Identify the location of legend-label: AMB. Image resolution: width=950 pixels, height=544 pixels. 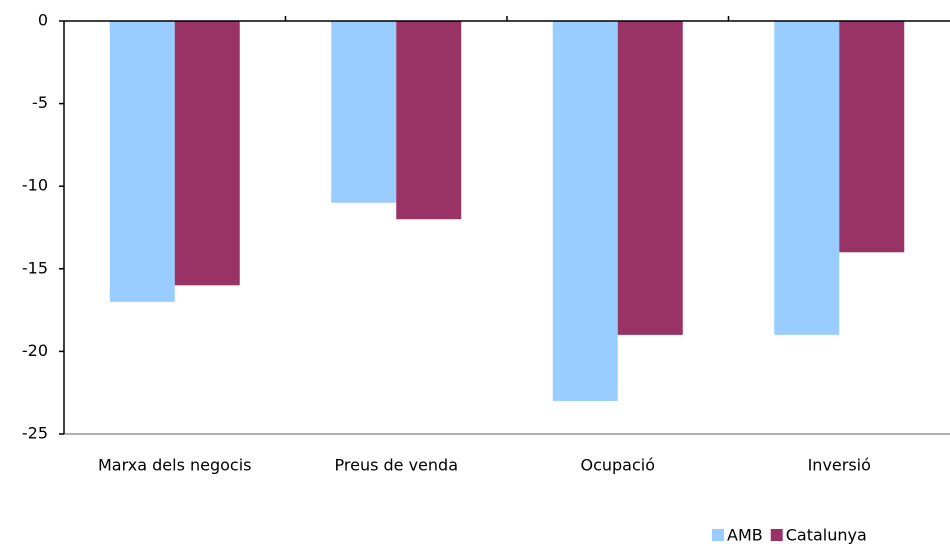
(745, 535).